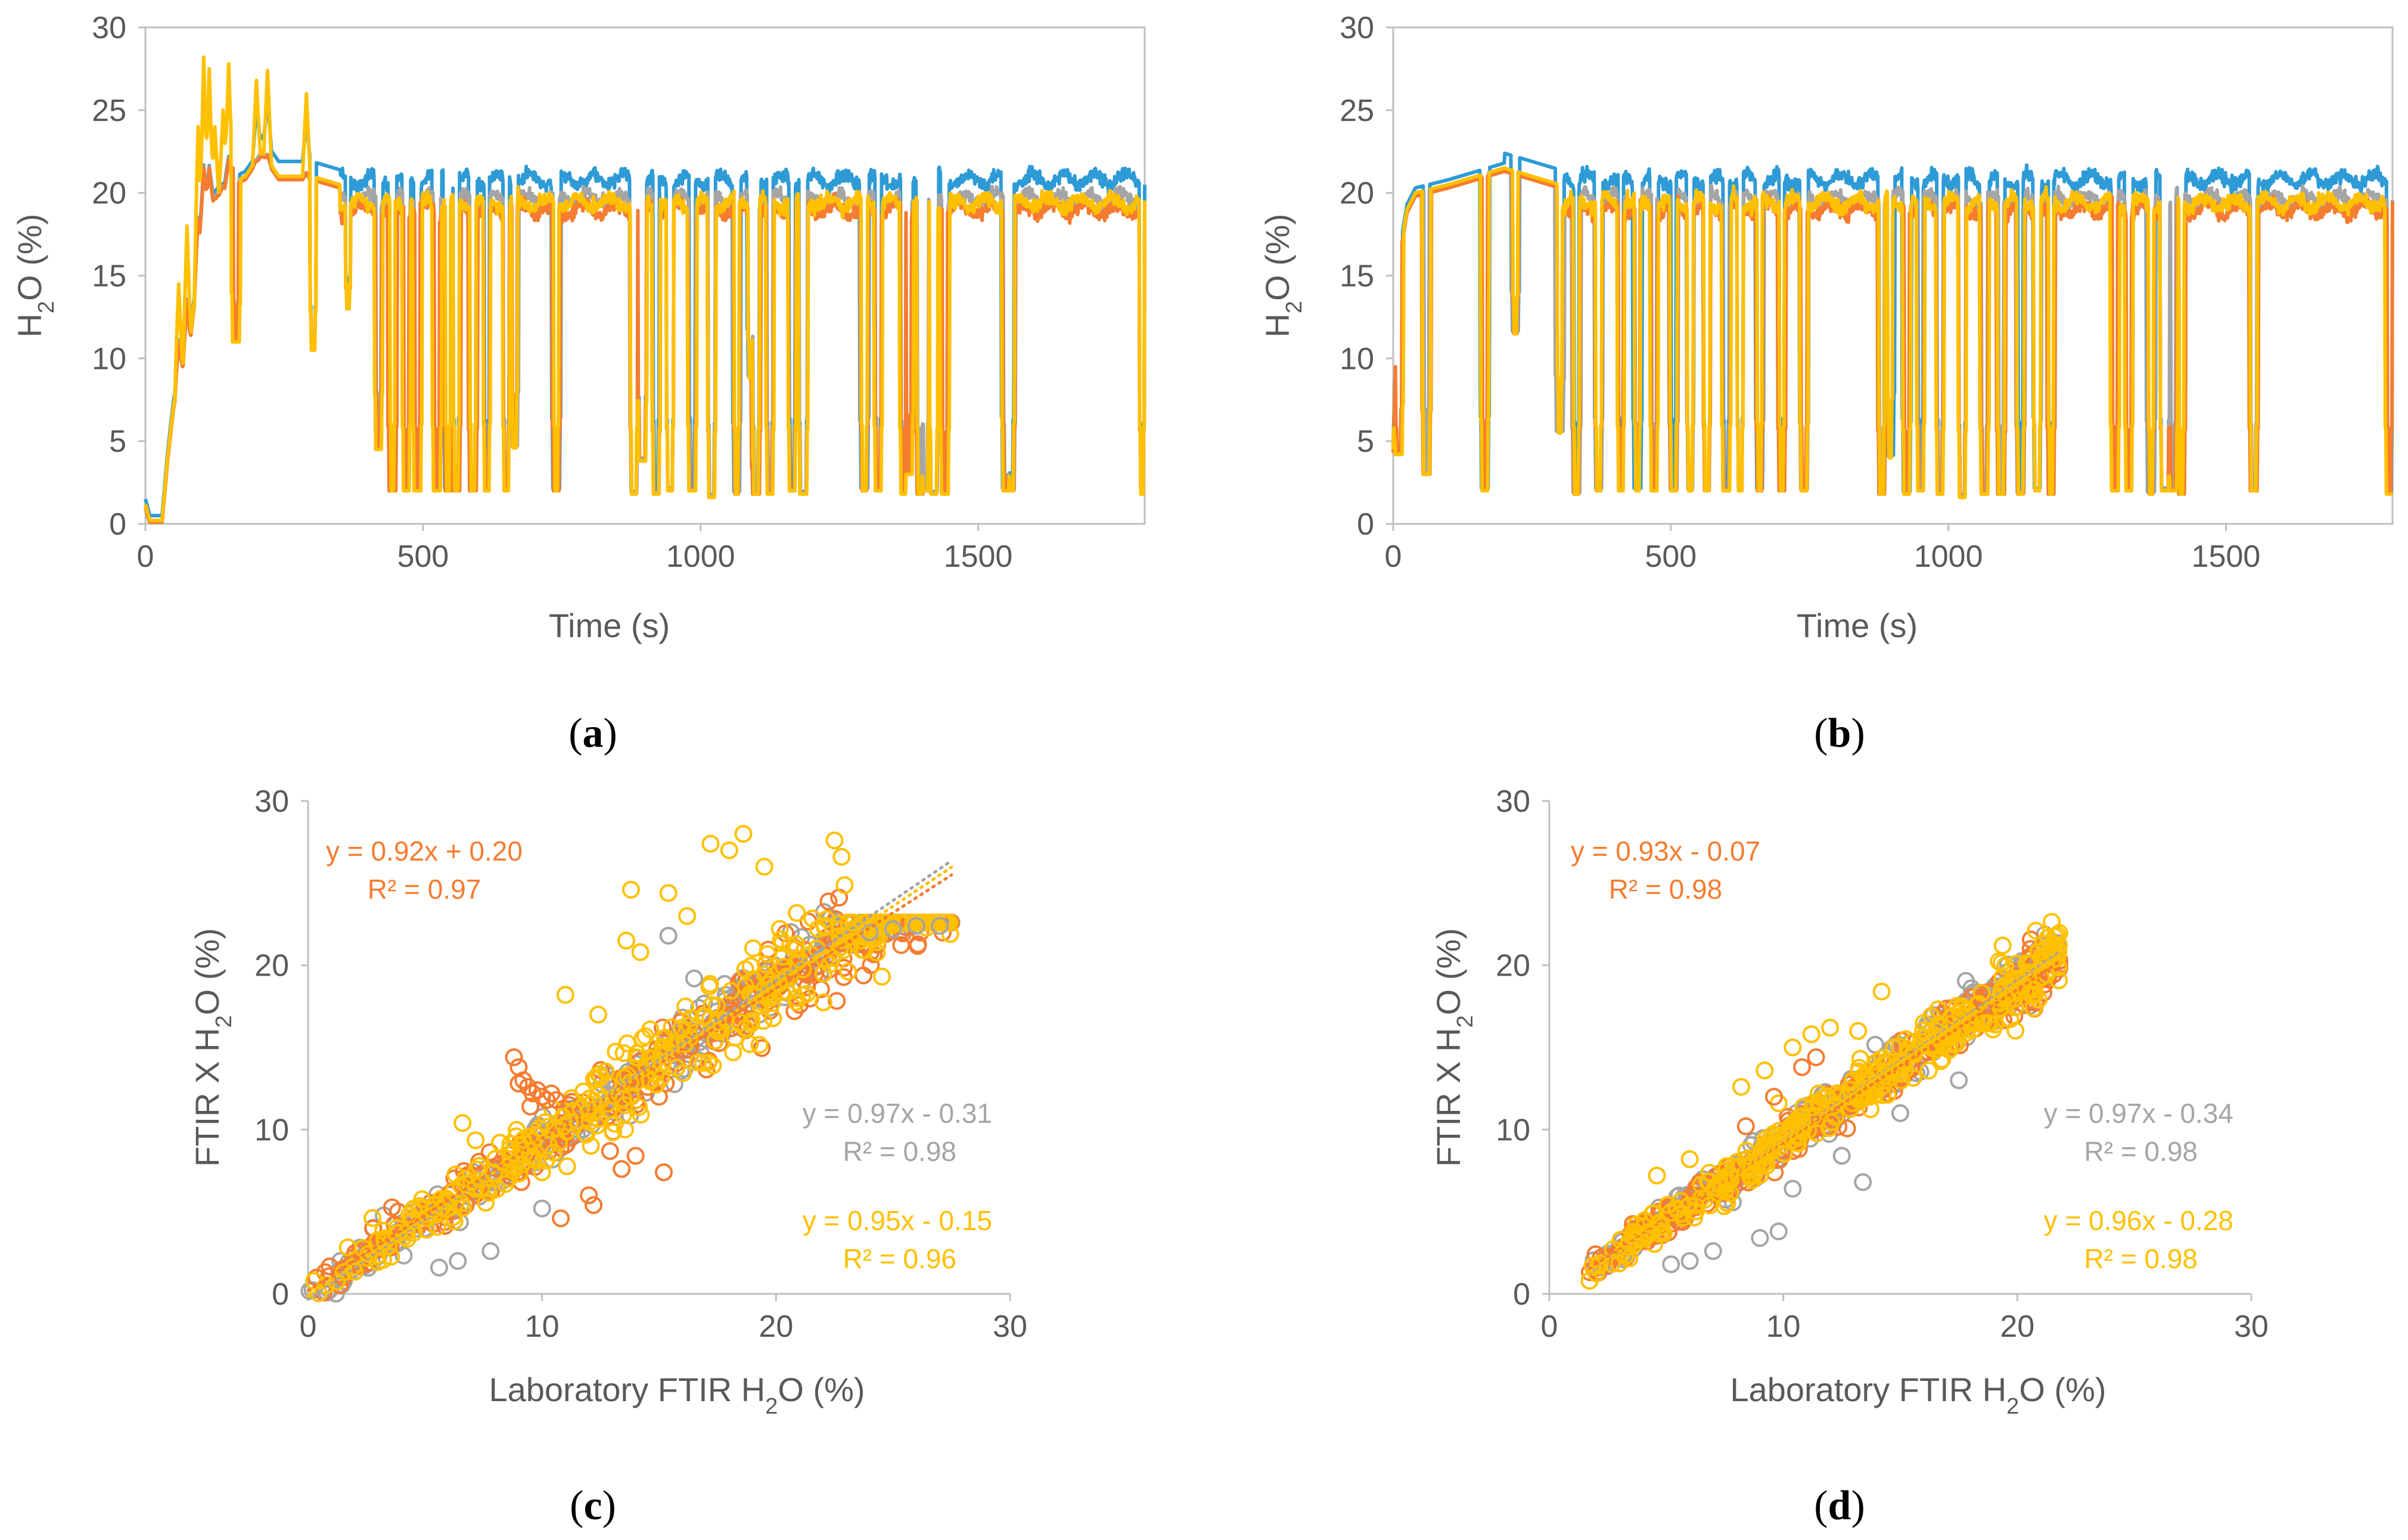  What do you see at coordinates (109, 276) in the screenshot?
I see `y-tick-label: 15` at bounding box center [109, 276].